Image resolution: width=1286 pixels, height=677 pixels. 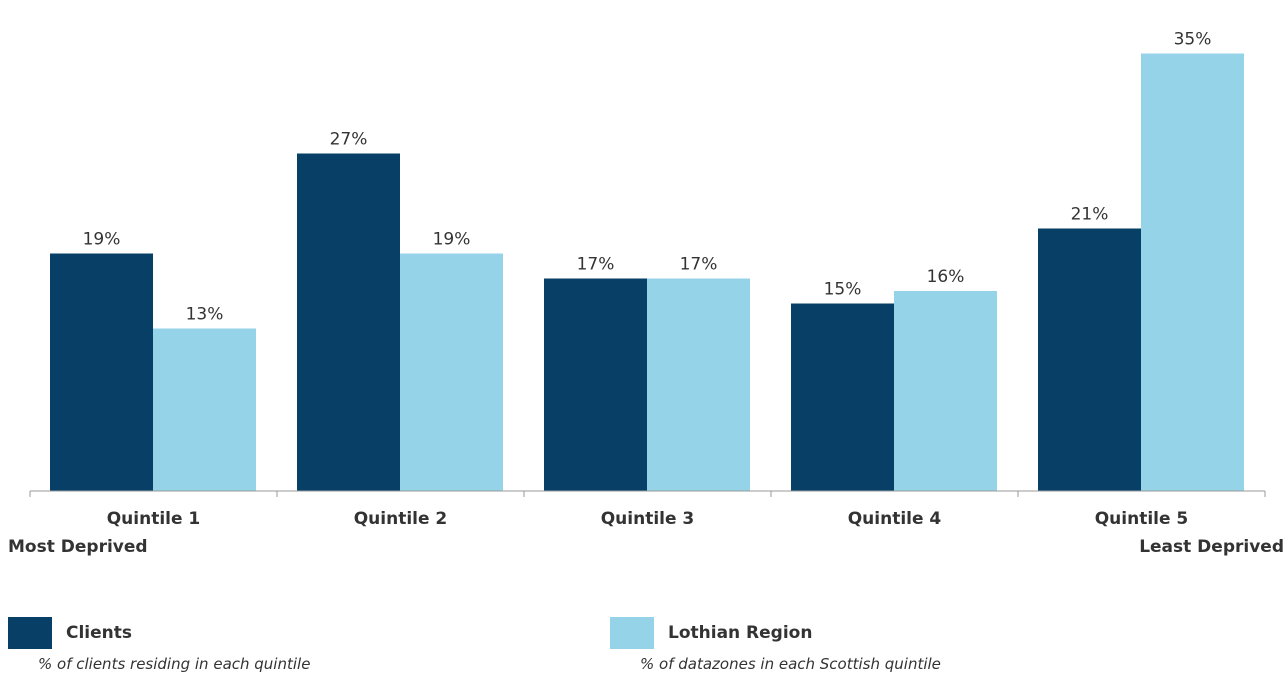 What do you see at coordinates (349, 140) in the screenshot?
I see `data-label-clients-quintile-2: 27%` at bounding box center [349, 140].